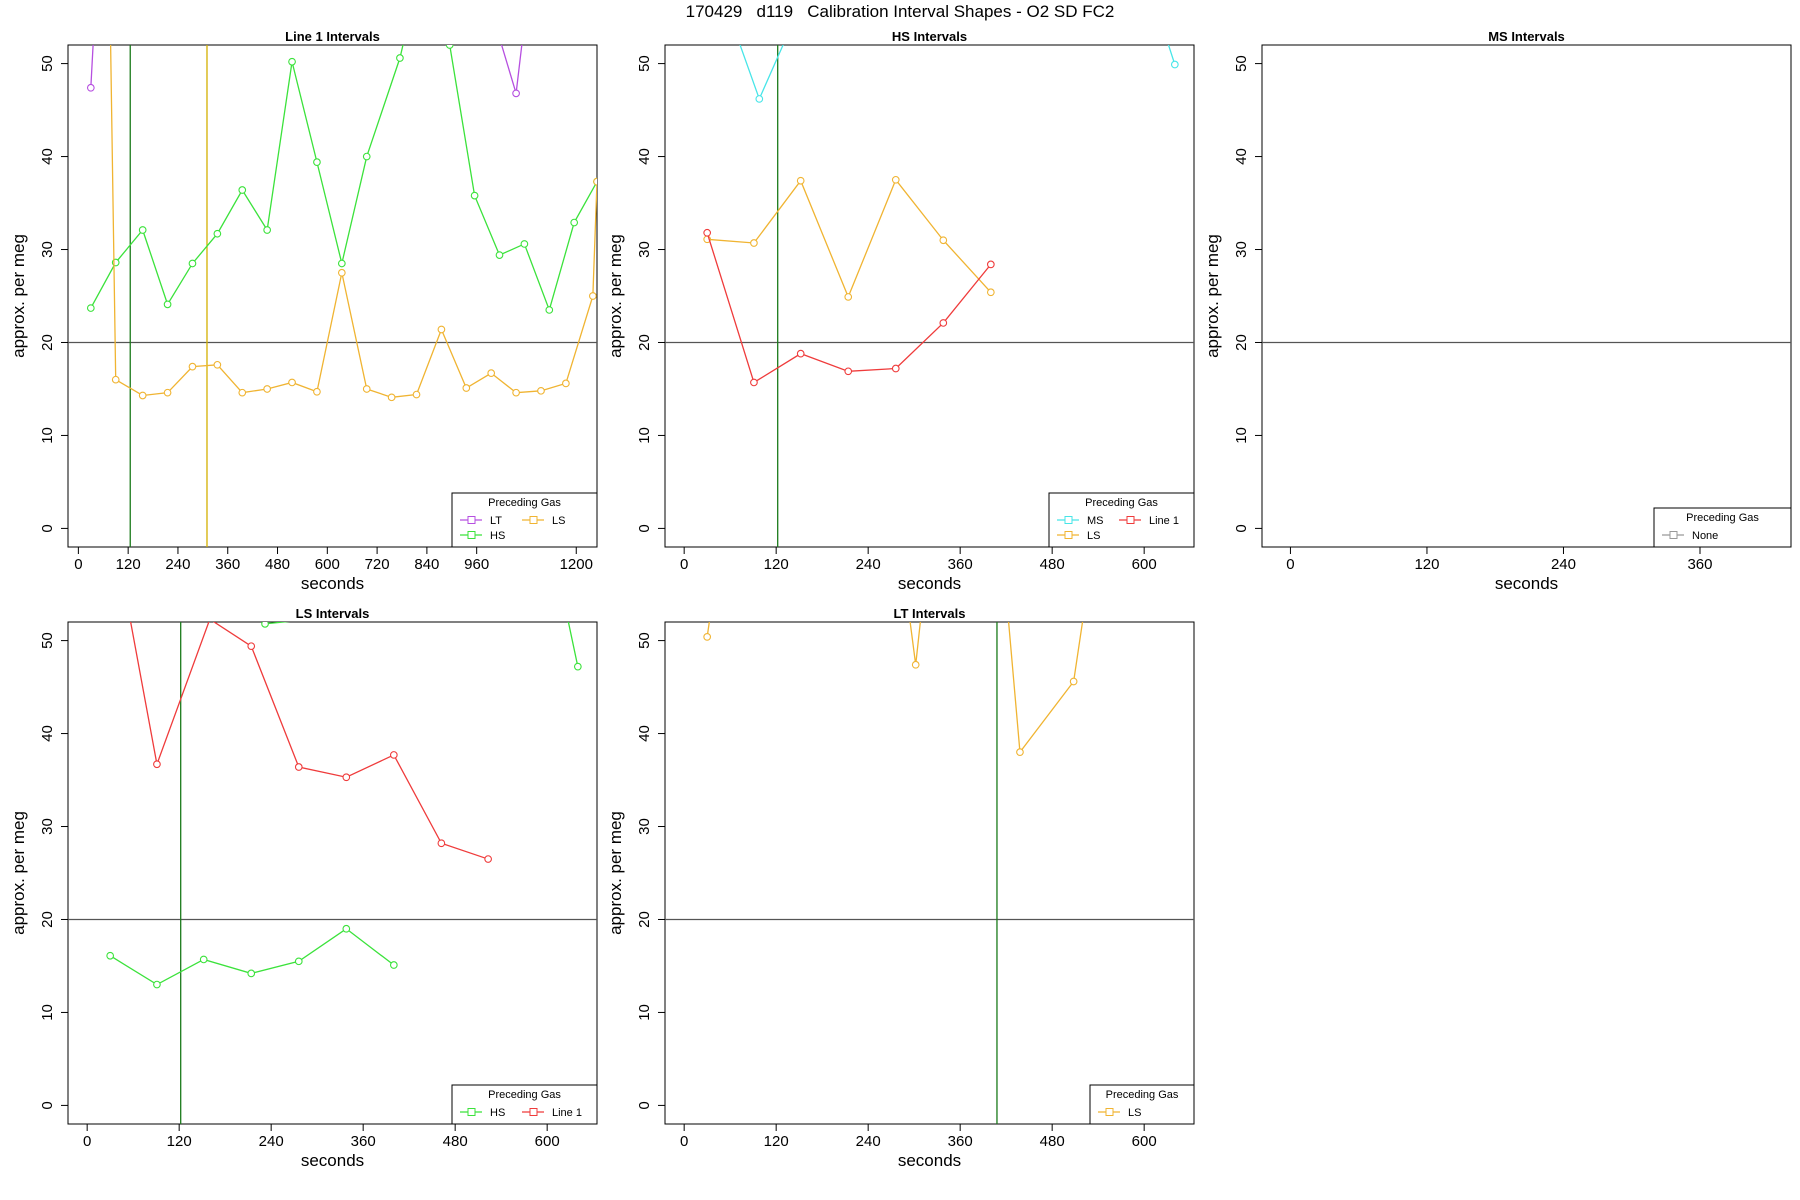 The image size is (1800, 1200). What do you see at coordinates (1722, 527) in the screenshot?
I see `legend: Preceding Gas None` at bounding box center [1722, 527].